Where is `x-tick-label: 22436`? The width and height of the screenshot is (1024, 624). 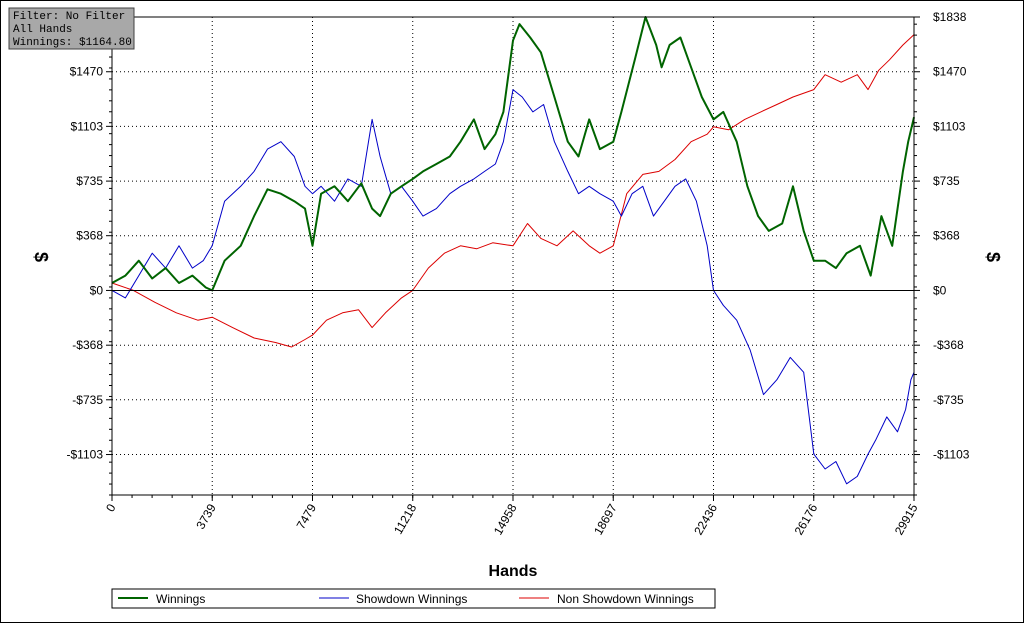
x-tick-label: 22436 is located at coordinates (705, 519).